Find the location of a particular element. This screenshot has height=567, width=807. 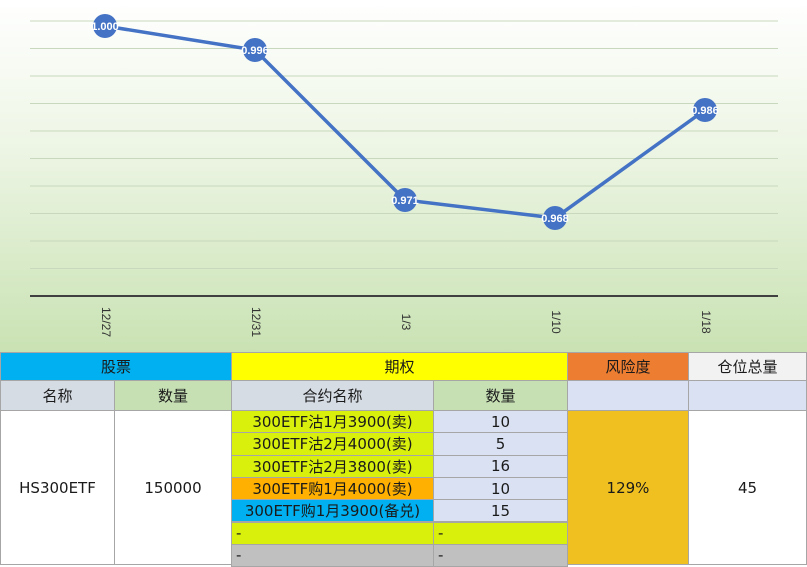

option-contract-cell: 300ETF沽1月3900(卖) is located at coordinates (332, 422).